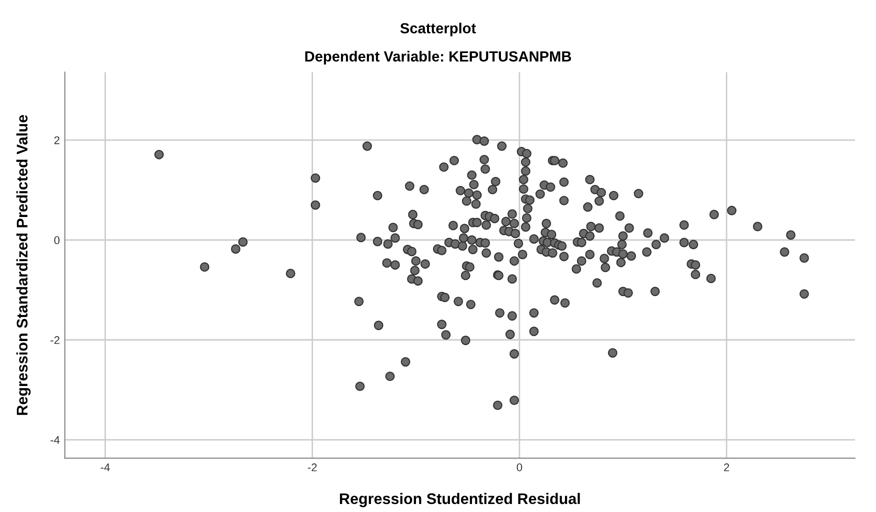 This screenshot has height=512, width=876. What do you see at coordinates (519, 467) in the screenshot?
I see `x-tick-label: 0` at bounding box center [519, 467].